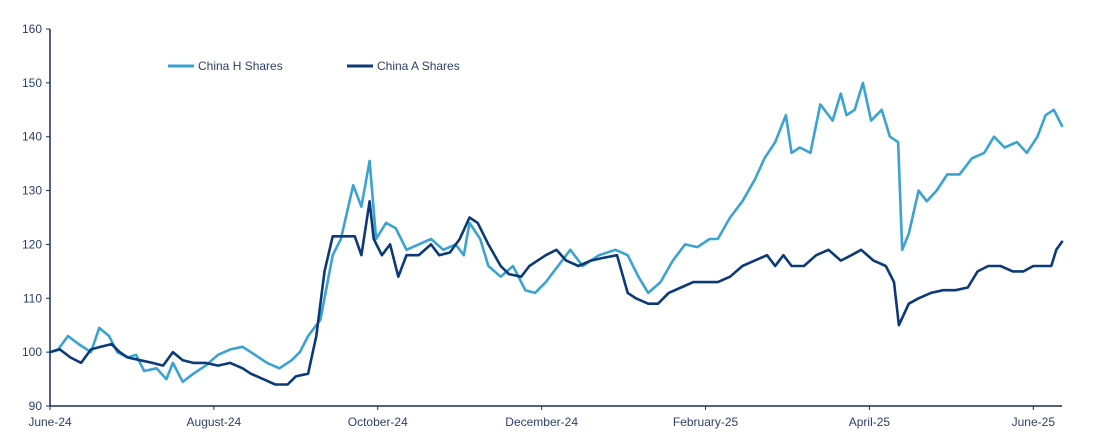 This screenshot has height=435, width=1101. What do you see at coordinates (1034, 422) in the screenshot?
I see `x-tick-label: June-25` at bounding box center [1034, 422].